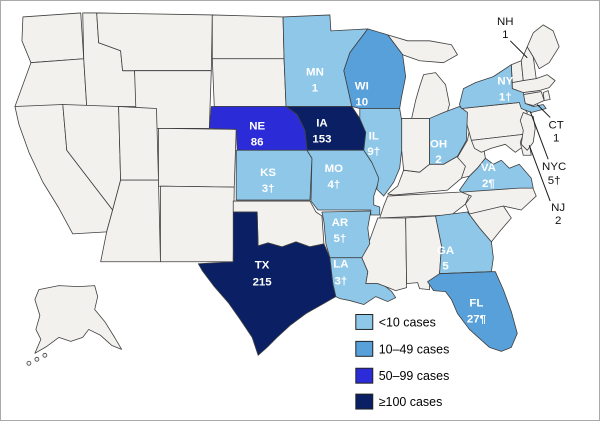 The width and height of the screenshot is (600, 421). What do you see at coordinates (411, 402) in the screenshot?
I see `legend-label-gte100: ≥100 cases` at bounding box center [411, 402].